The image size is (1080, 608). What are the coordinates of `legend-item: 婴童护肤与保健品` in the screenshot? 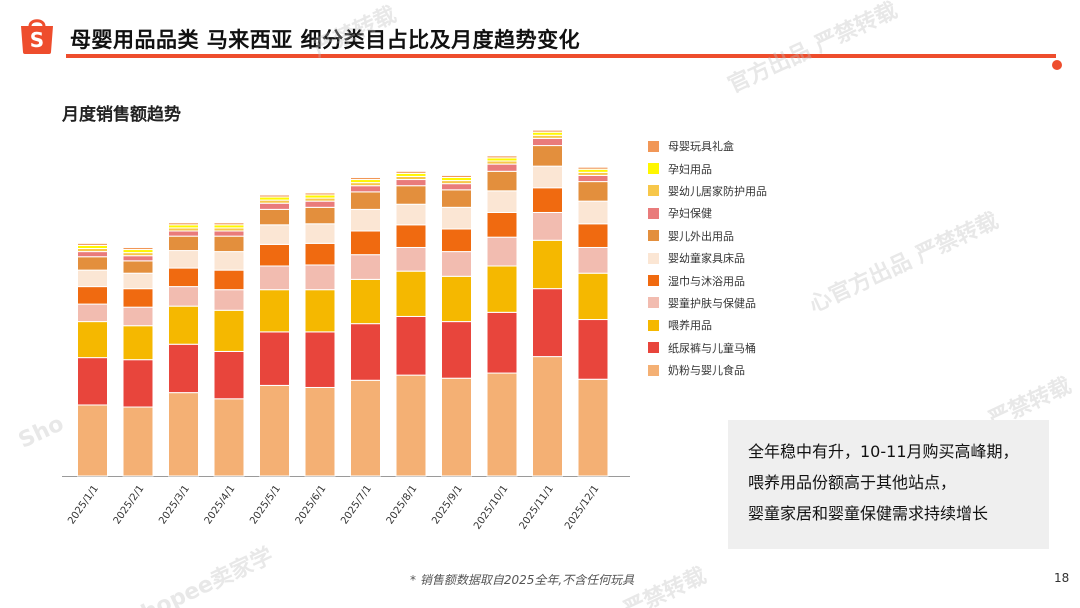 It's located at (707, 303).